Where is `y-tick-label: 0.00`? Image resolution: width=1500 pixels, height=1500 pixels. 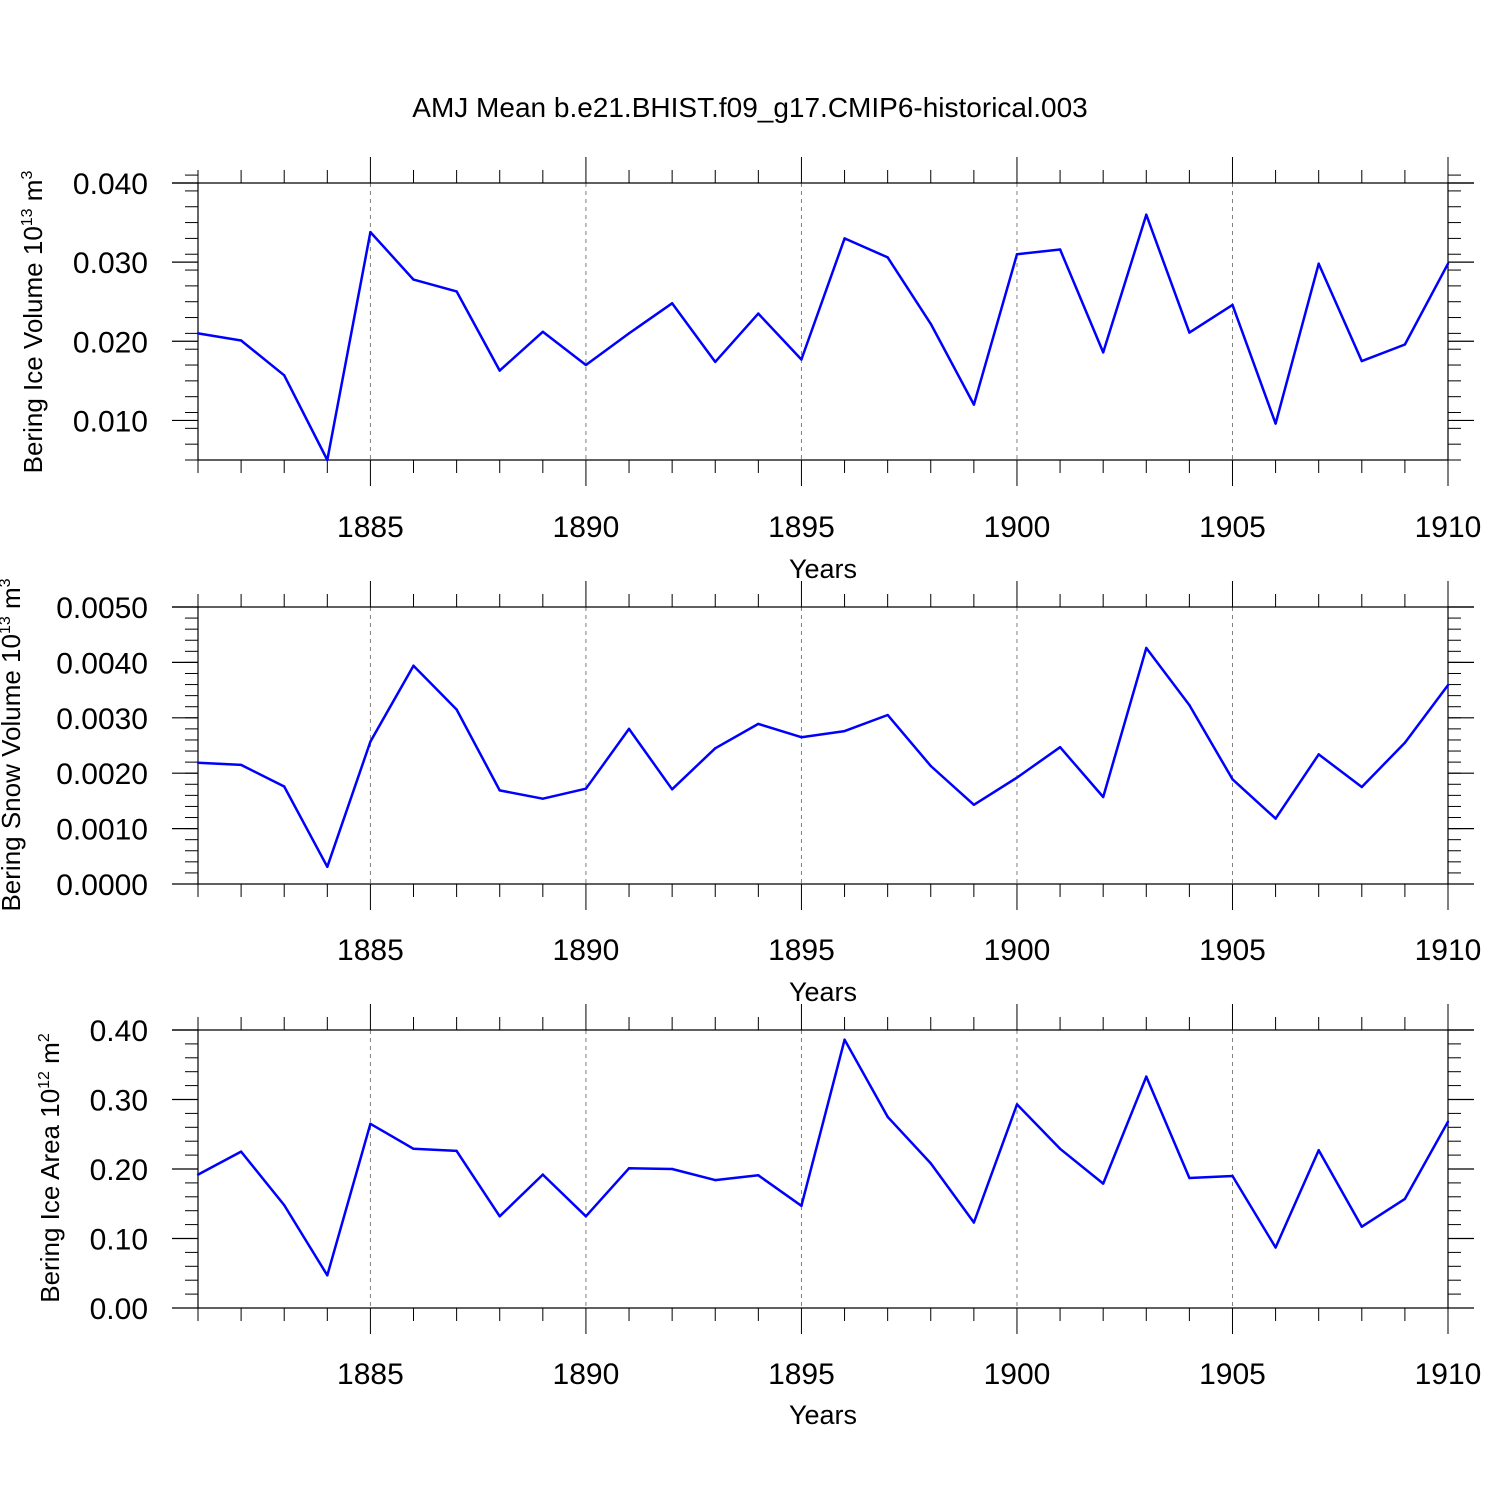
y-tick-label: 0.00 is located at coordinates (119, 1309).